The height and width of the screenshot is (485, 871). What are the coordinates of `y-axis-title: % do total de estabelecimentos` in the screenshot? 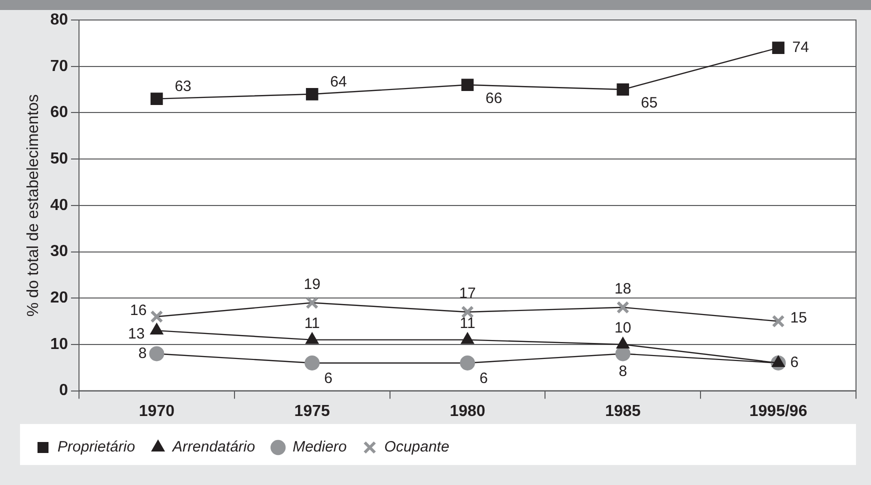 It's located at (33, 205).